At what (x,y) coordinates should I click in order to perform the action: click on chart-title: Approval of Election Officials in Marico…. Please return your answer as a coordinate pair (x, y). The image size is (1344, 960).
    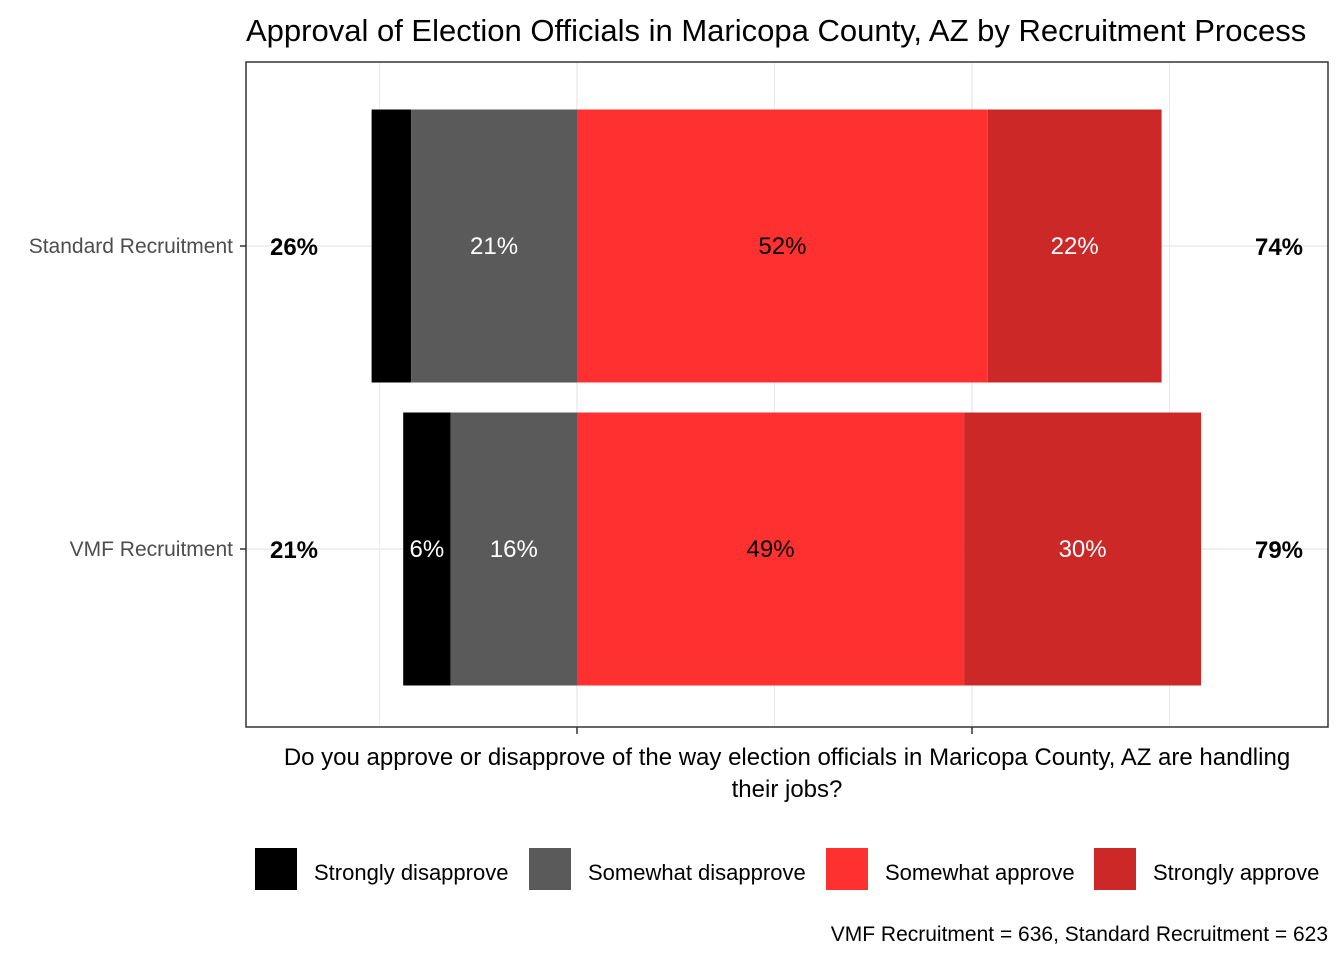
    Looking at the image, I should click on (776, 30).